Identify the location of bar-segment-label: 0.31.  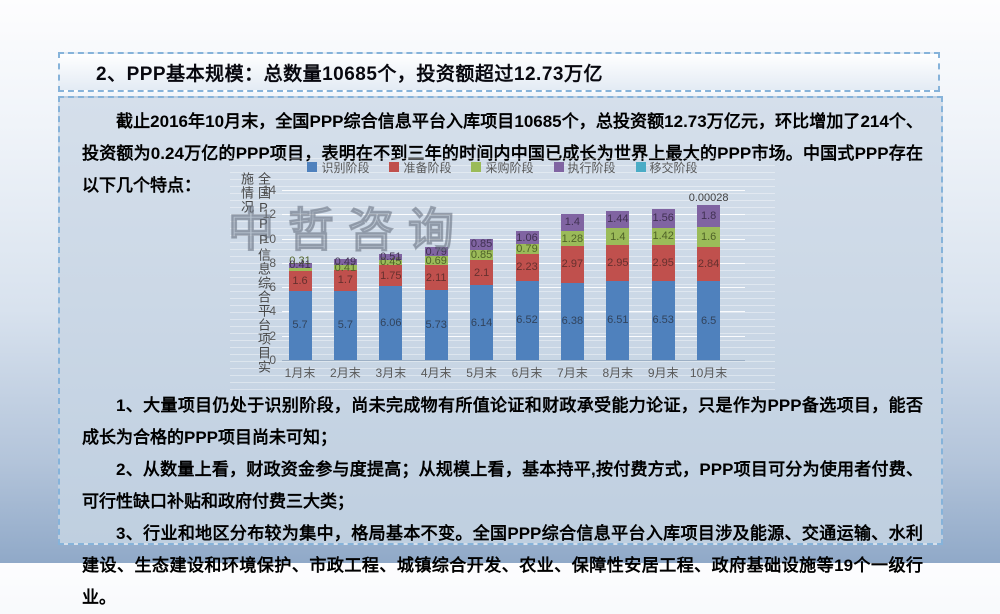
(300, 260).